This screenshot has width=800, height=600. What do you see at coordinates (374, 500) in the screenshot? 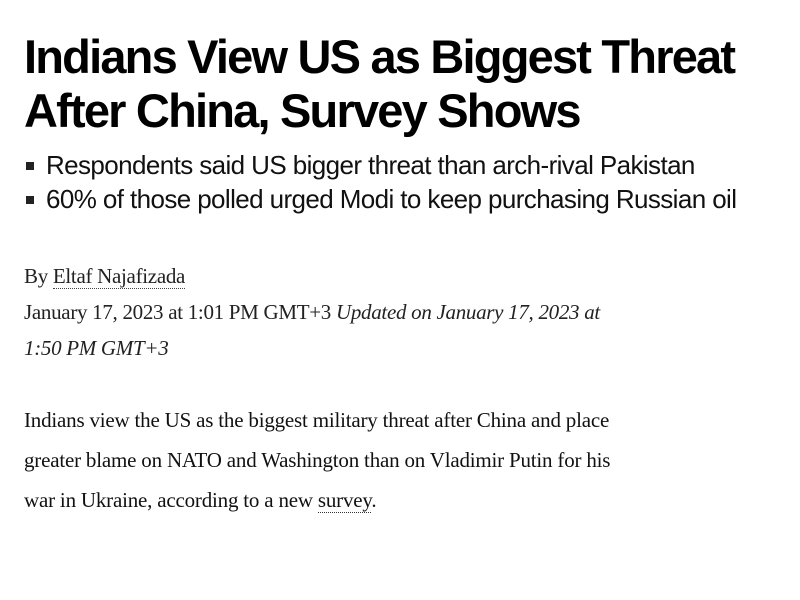
I see `body-text-after-link: .` at bounding box center [374, 500].